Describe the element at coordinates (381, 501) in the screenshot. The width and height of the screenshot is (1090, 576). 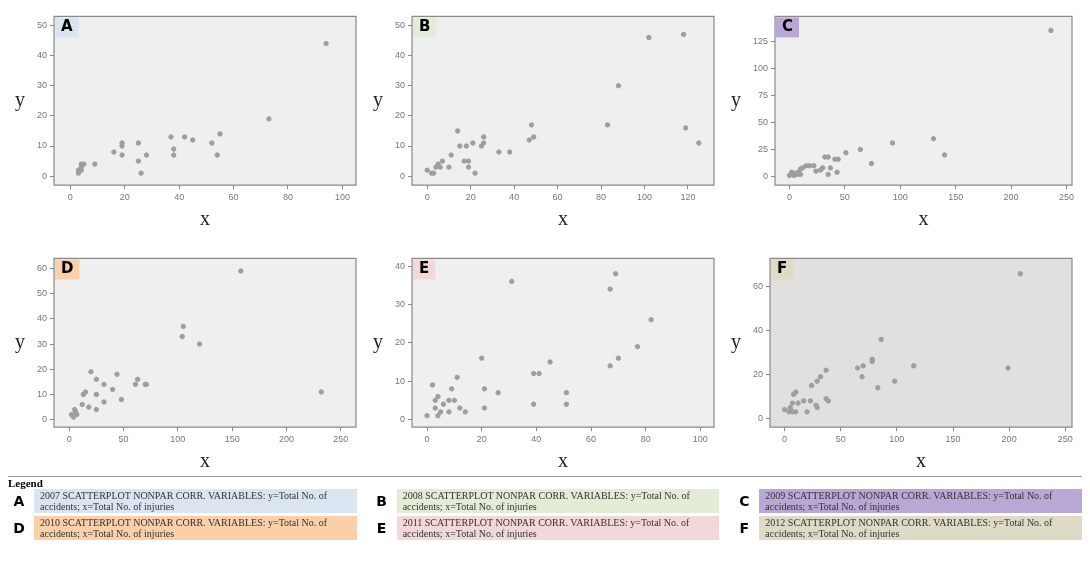
I see `category-label: B` at that location.